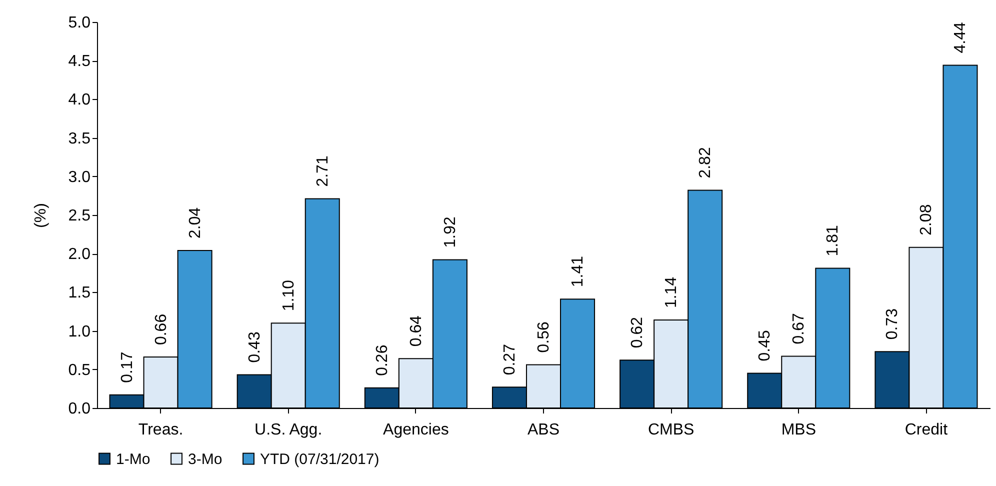 This screenshot has width=996, height=486. I want to click on data-label: 0.73, so click(893, 324).